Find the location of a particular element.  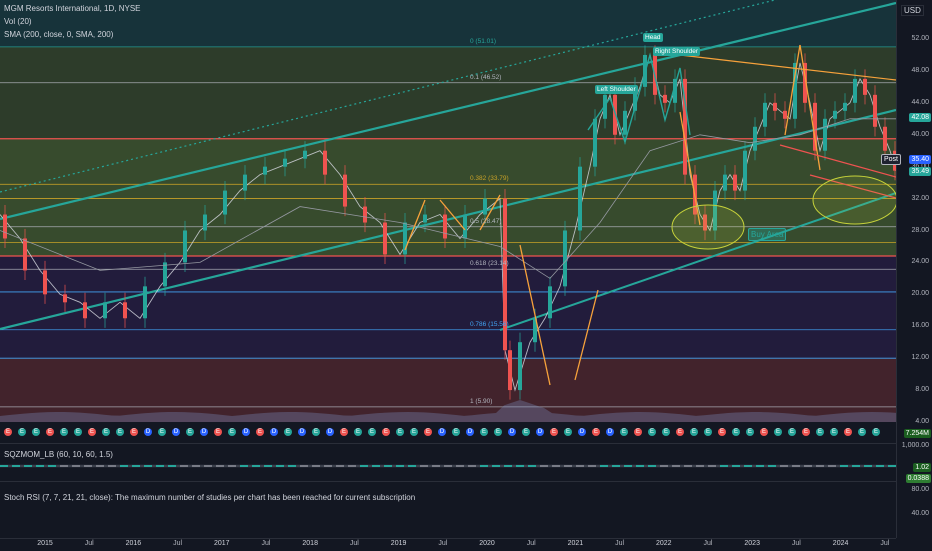

sqzmom-legend: SQZMOM_LB (60, 10, 60, 1.5) is located at coordinates (58, 454).